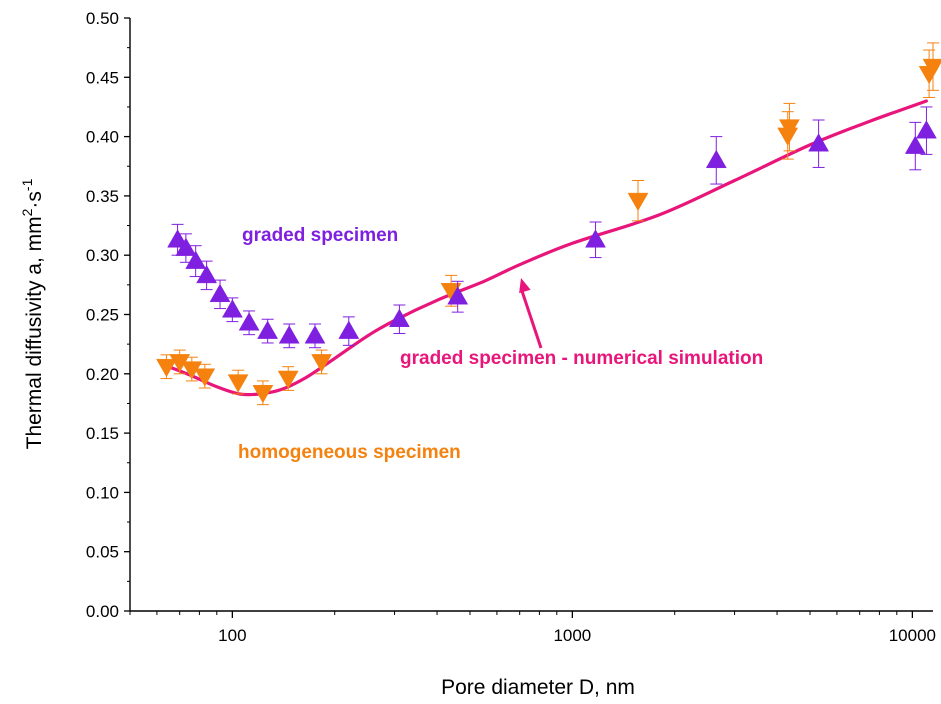 This screenshot has width=941, height=704. What do you see at coordinates (532, 628) in the screenshot?
I see `x-axis: 100 1000 10000` at bounding box center [532, 628].